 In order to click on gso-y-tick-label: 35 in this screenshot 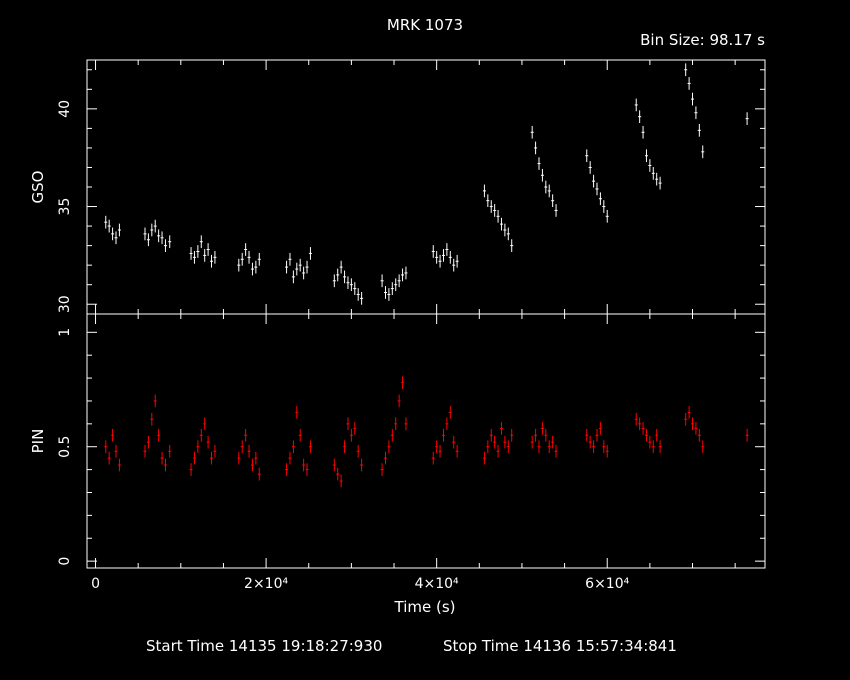, I will do `click(65, 207)`.